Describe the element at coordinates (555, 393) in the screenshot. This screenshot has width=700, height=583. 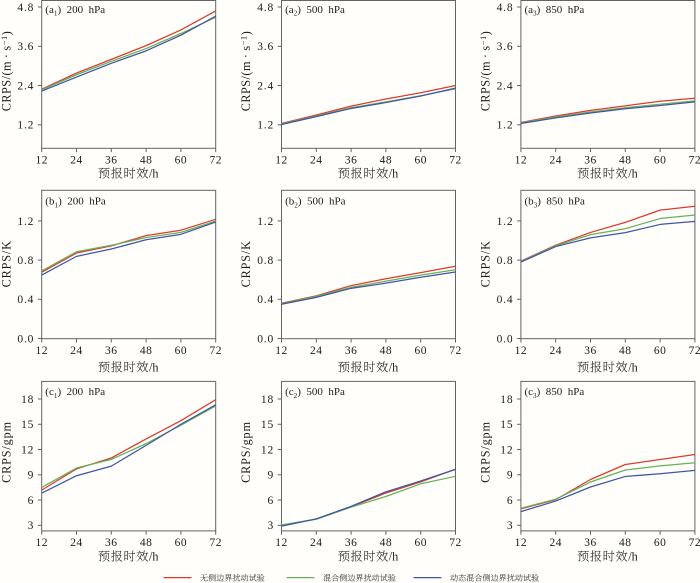
I see `svg-text: (c3) 850 hPa` at that location.